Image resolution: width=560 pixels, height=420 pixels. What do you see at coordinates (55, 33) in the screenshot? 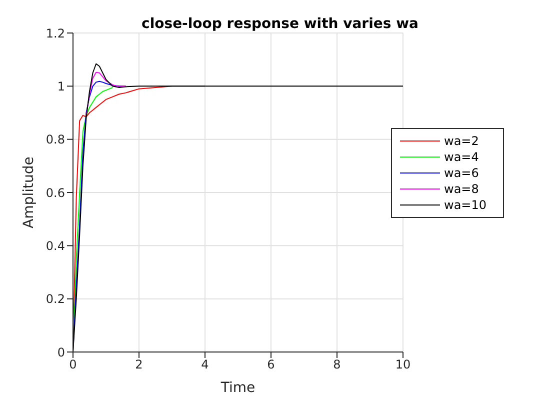
I see `y-tick-label: 1.2` at bounding box center [55, 33].